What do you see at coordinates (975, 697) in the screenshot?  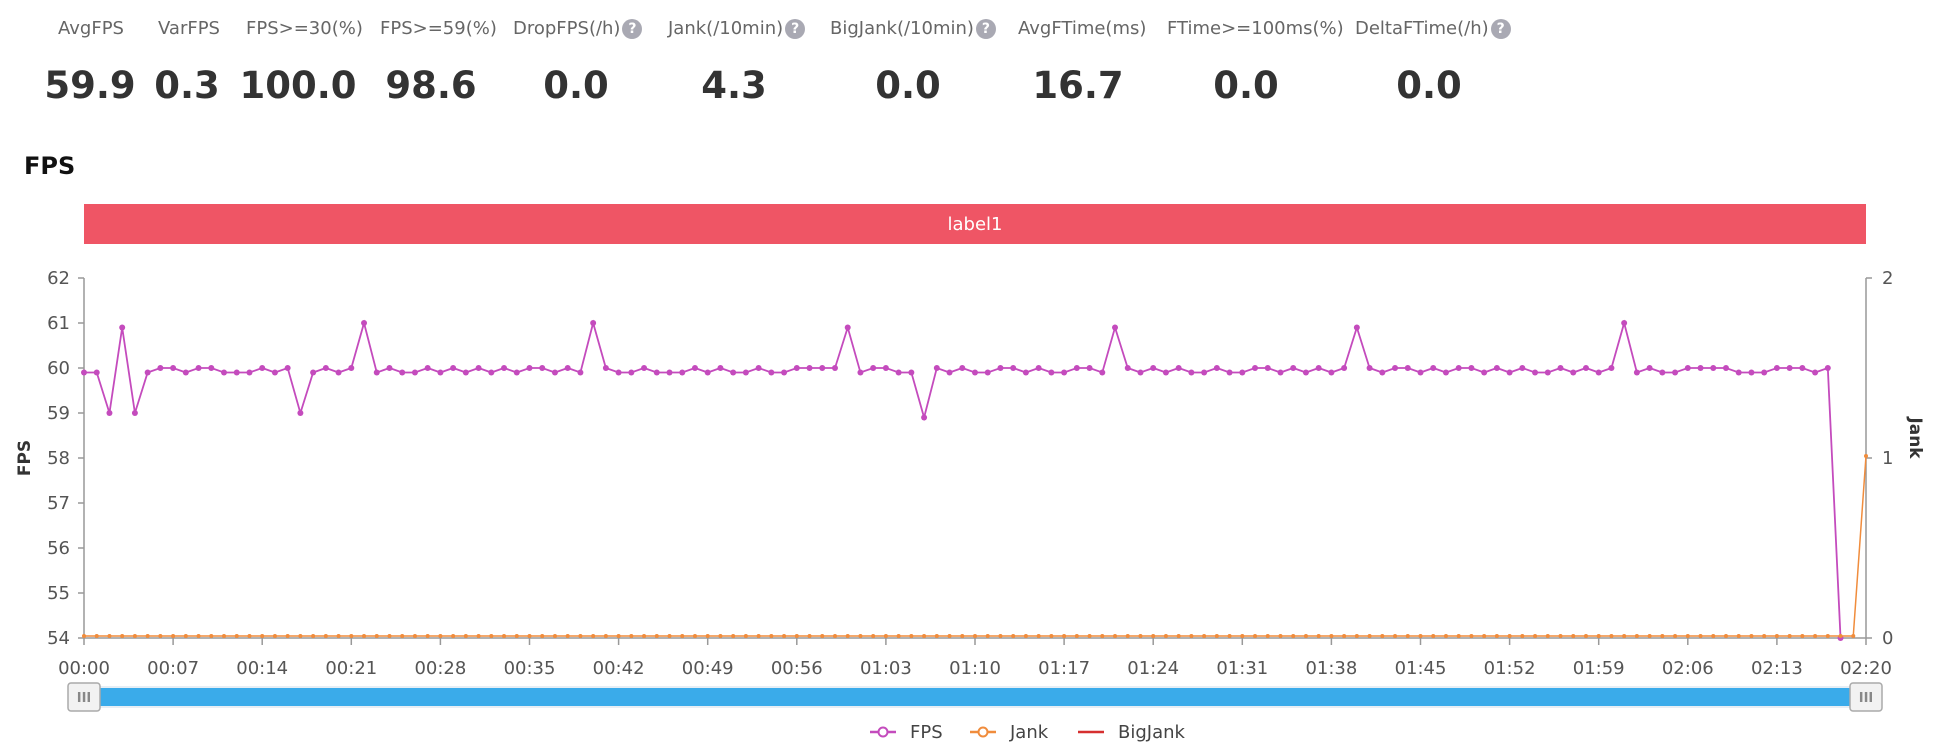 I see `zoom-slider-range` at bounding box center [975, 697].